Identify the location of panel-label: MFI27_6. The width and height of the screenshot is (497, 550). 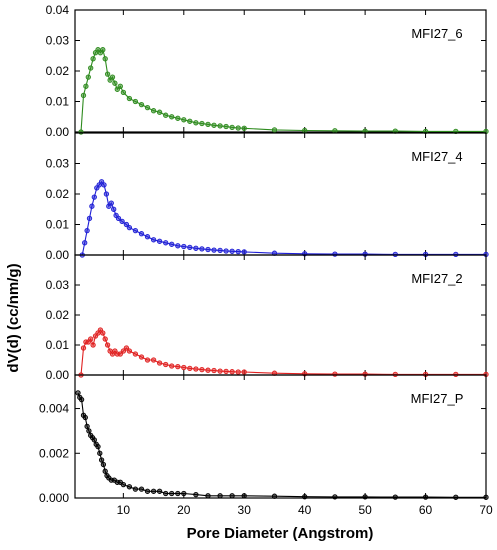
(436, 33).